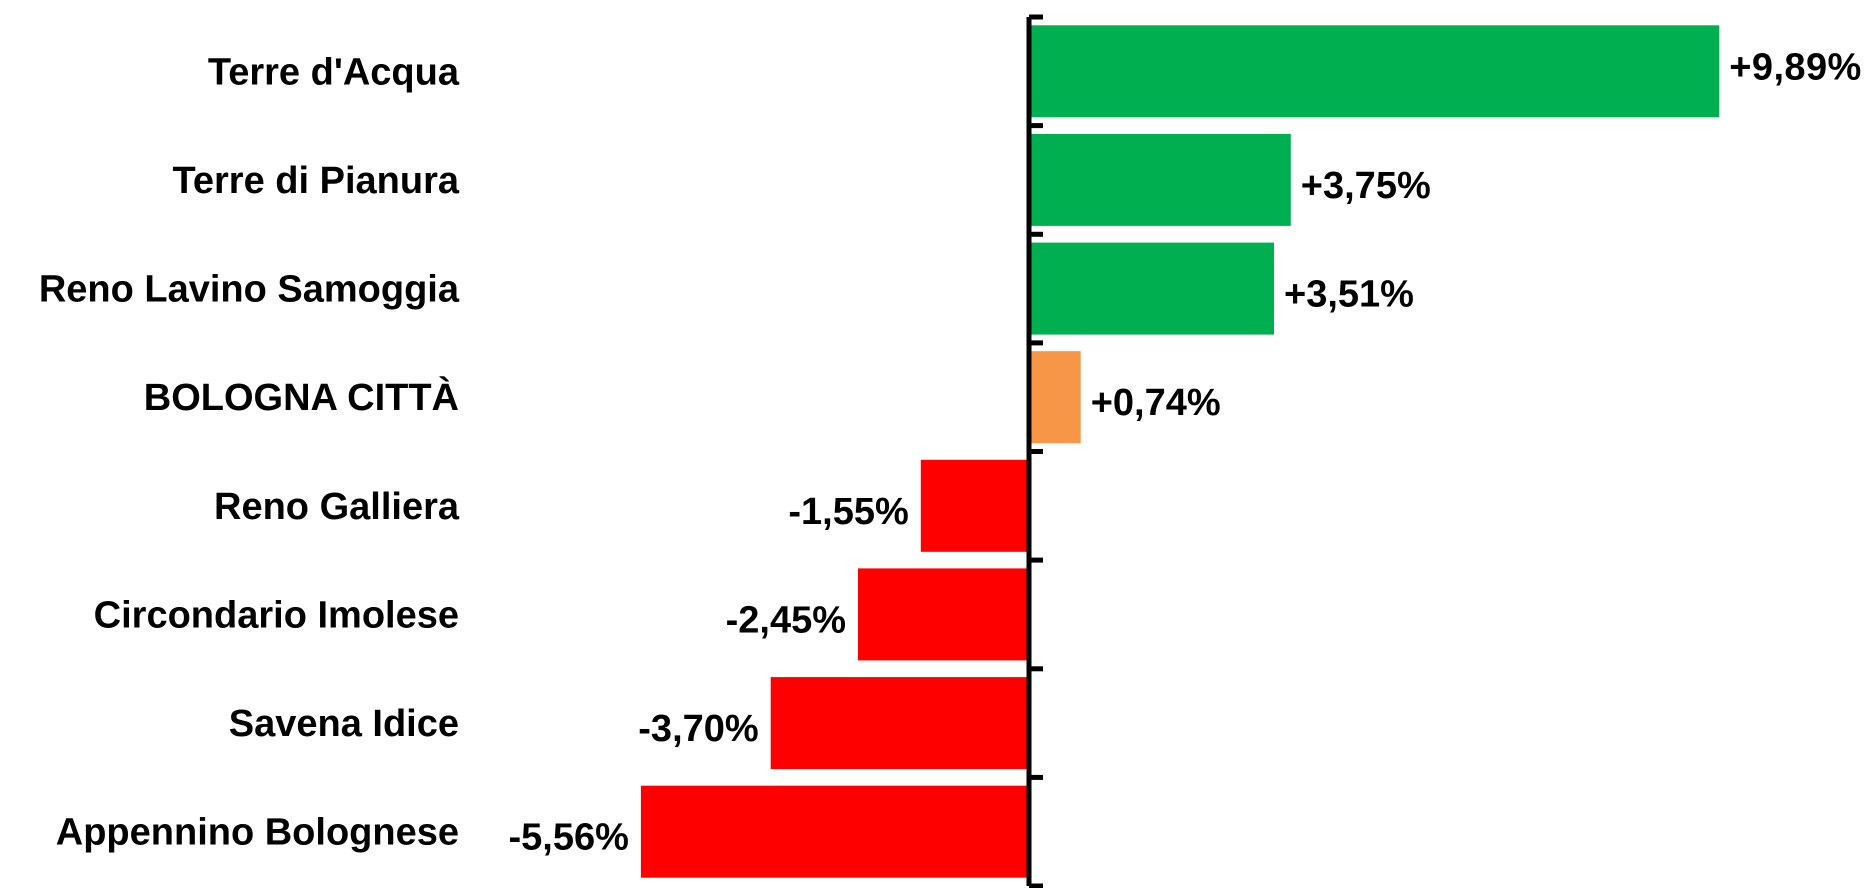  What do you see at coordinates (974, 505) in the screenshot?
I see `bar-reno-galliera` at bounding box center [974, 505].